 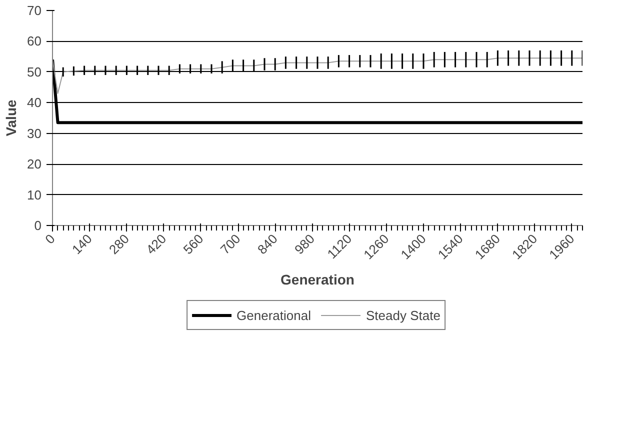 I want to click on y-tick-label: 50, so click(x=34, y=72).